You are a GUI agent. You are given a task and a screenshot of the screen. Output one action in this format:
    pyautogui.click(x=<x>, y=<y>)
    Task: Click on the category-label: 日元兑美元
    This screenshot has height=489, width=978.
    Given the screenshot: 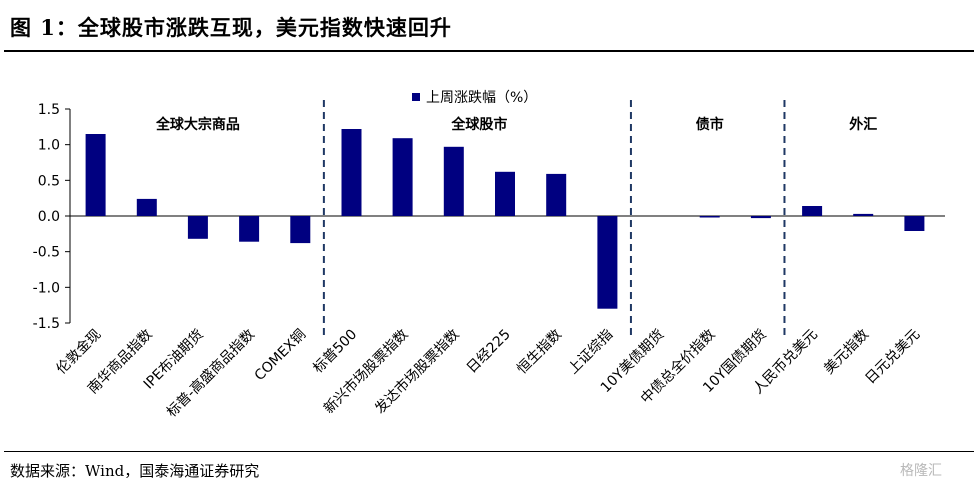 What is the action you would take?
    pyautogui.click(x=892, y=357)
    